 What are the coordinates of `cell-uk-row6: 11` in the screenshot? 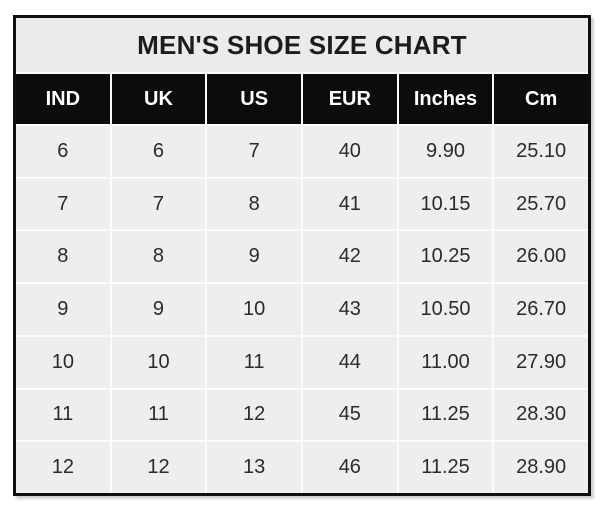 It's located at (158, 415).